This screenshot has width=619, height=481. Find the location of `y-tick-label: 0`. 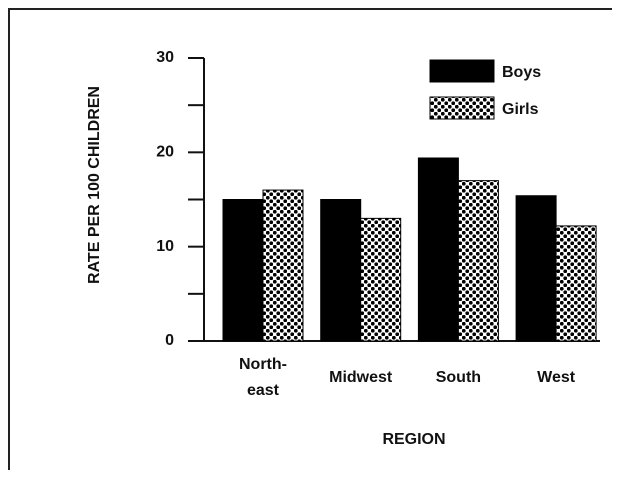

y-tick-label: 0 is located at coordinates (169, 340).